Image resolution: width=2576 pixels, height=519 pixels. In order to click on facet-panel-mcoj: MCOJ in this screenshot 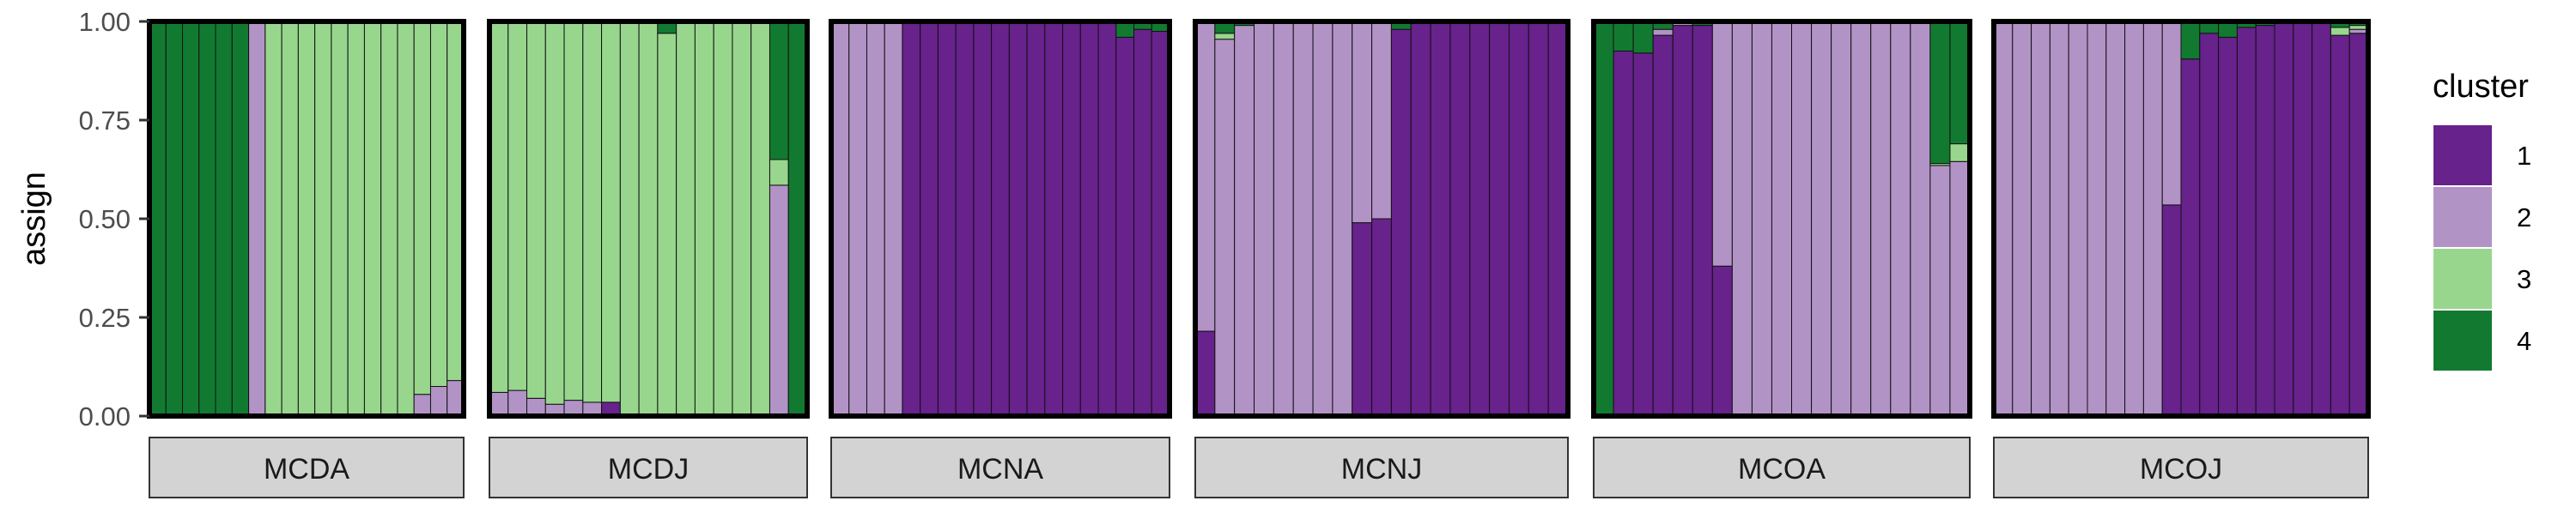, I will do `click(2181, 258)`.